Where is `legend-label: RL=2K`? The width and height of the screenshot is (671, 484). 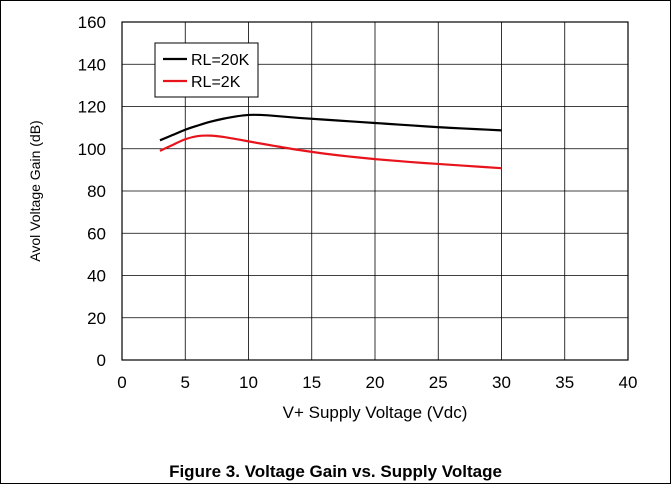 legend-label: RL=2K is located at coordinates (216, 82).